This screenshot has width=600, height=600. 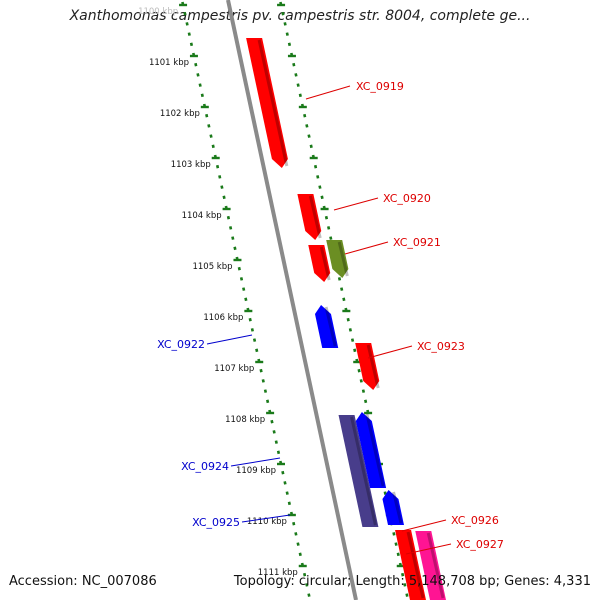 I want to click on scale-label: 1107 kbp, so click(x=234, y=369).